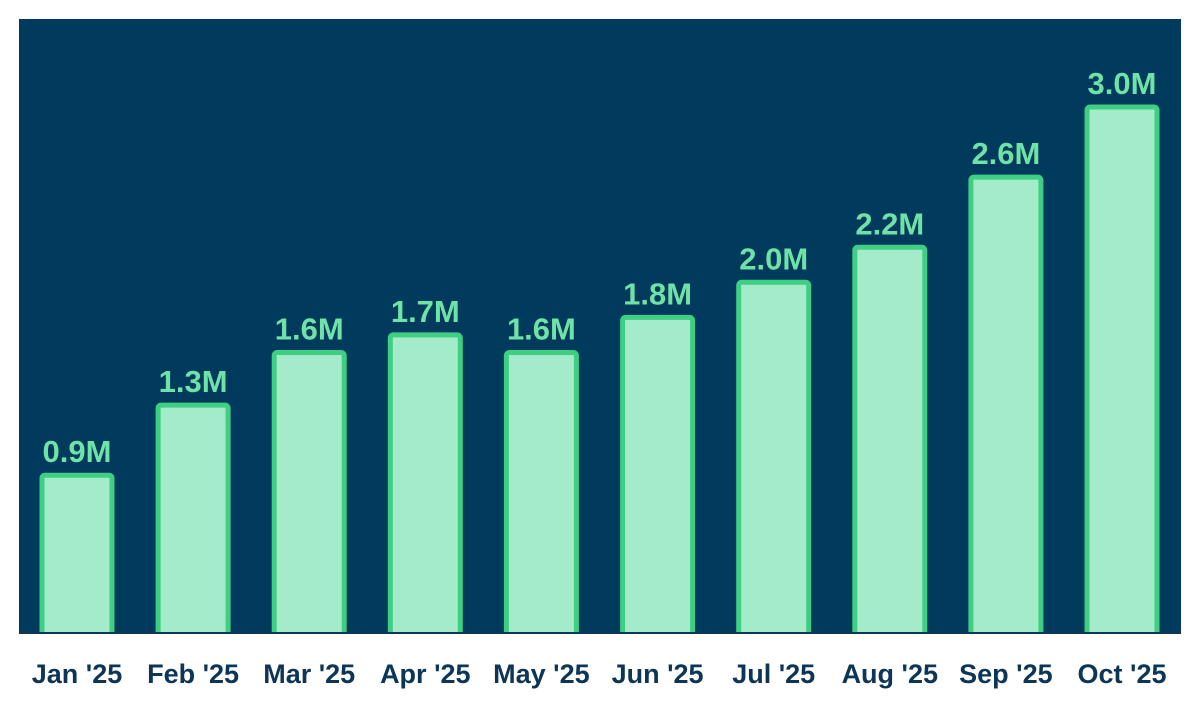 This screenshot has width=1200, height=702. What do you see at coordinates (600, 638) in the screenshot?
I see `baseline-cover` at bounding box center [600, 638].